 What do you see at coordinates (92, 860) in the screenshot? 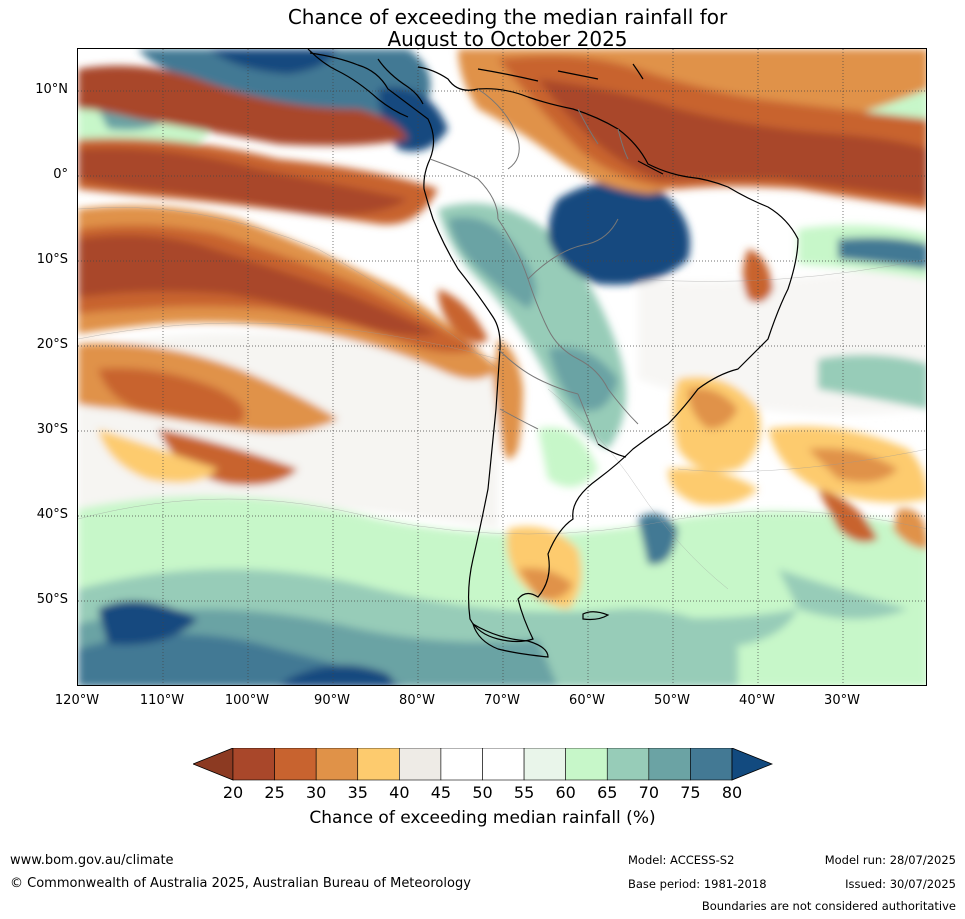
I see `website-link: www.bom.gov.au/climate` at bounding box center [92, 860].